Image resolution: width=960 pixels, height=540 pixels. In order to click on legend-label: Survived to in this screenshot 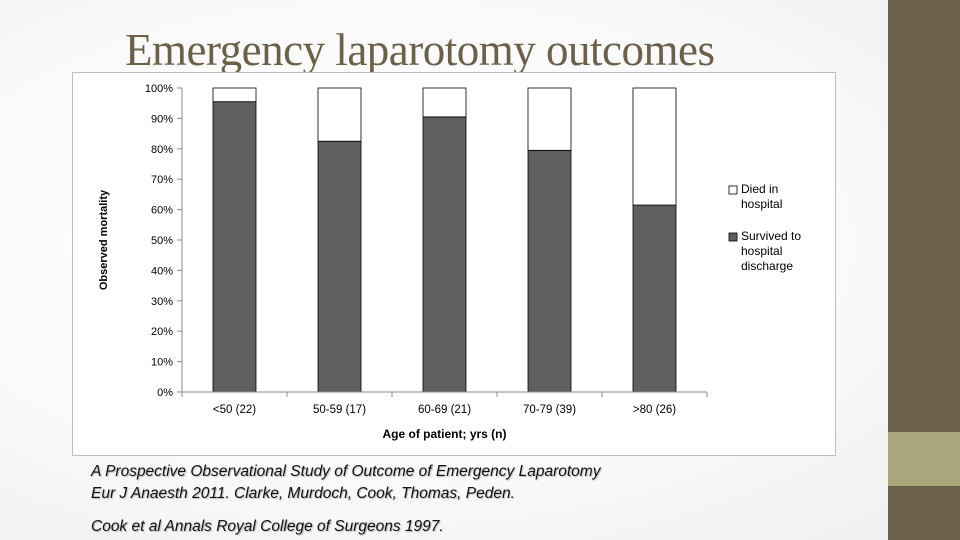, I will do `click(771, 236)`.